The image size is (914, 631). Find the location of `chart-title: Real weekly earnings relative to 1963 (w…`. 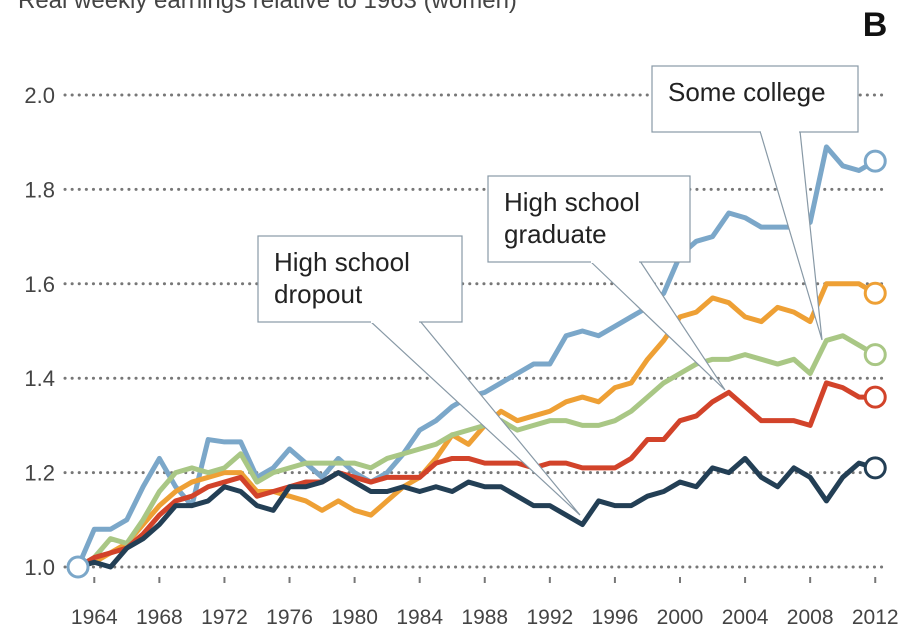

chart-title: Real weekly earnings relative to 1963 (w… is located at coordinates (267, 7).